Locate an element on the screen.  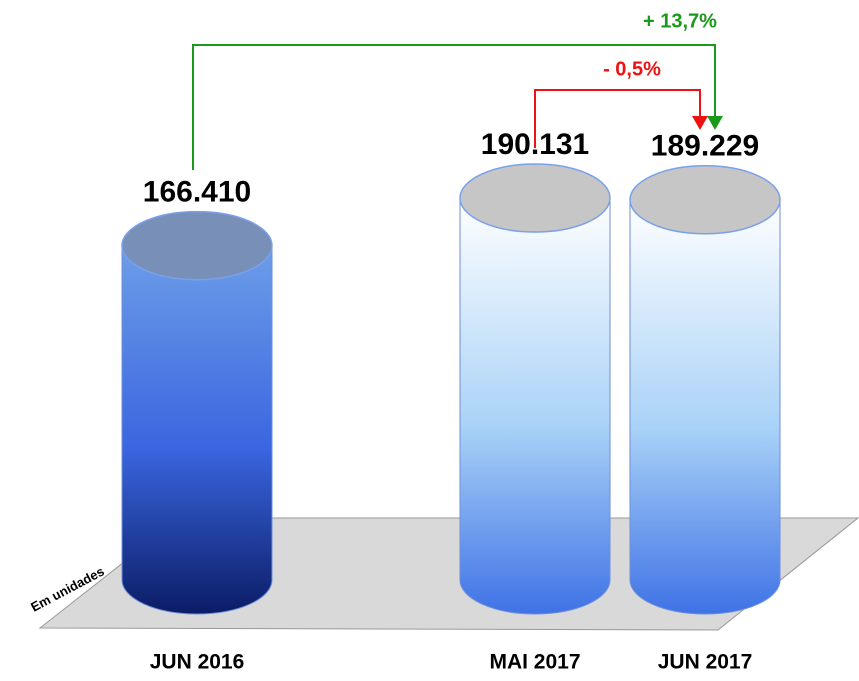
x-tick-label: JUN 2016 is located at coordinates (197, 662).